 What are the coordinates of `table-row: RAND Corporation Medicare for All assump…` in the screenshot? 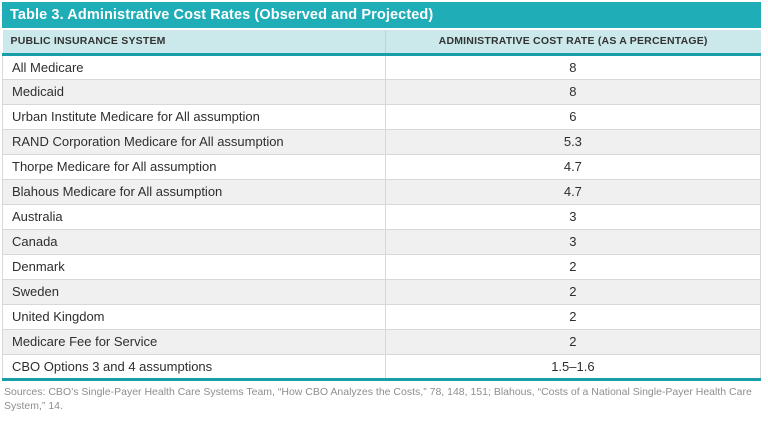 It's located at (382, 141).